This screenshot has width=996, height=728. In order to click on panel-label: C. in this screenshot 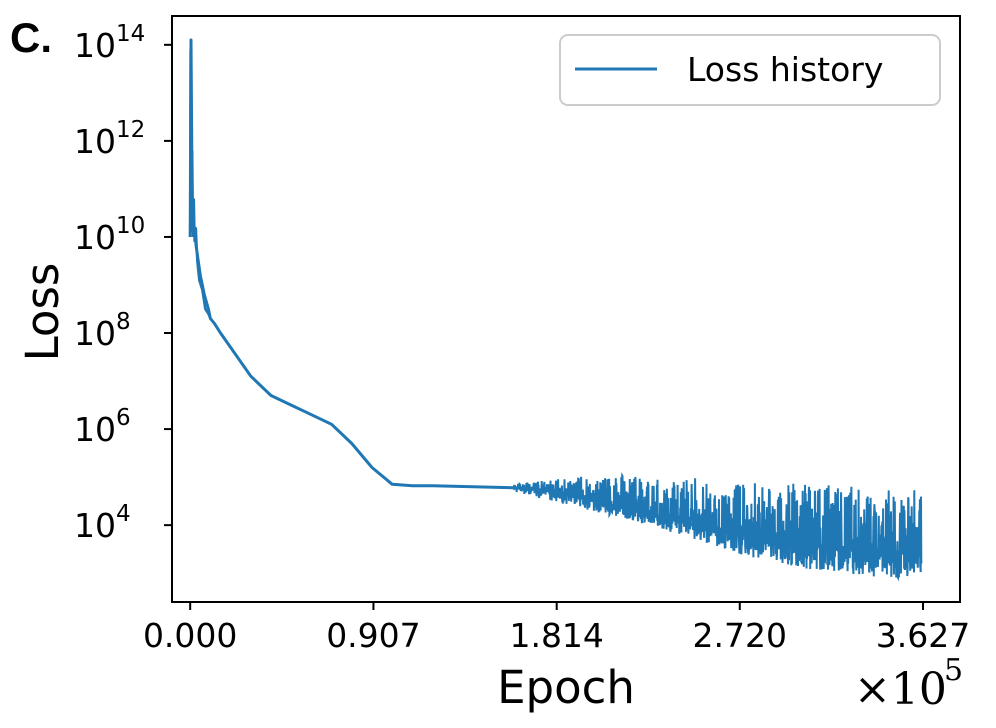, I will do `click(31, 37)`.